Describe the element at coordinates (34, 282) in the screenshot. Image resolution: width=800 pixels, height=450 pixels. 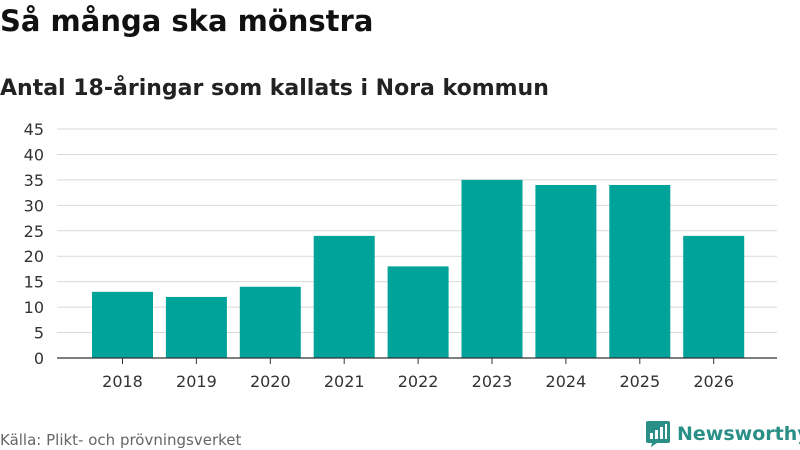
I see `y-tick-label: 15` at that location.